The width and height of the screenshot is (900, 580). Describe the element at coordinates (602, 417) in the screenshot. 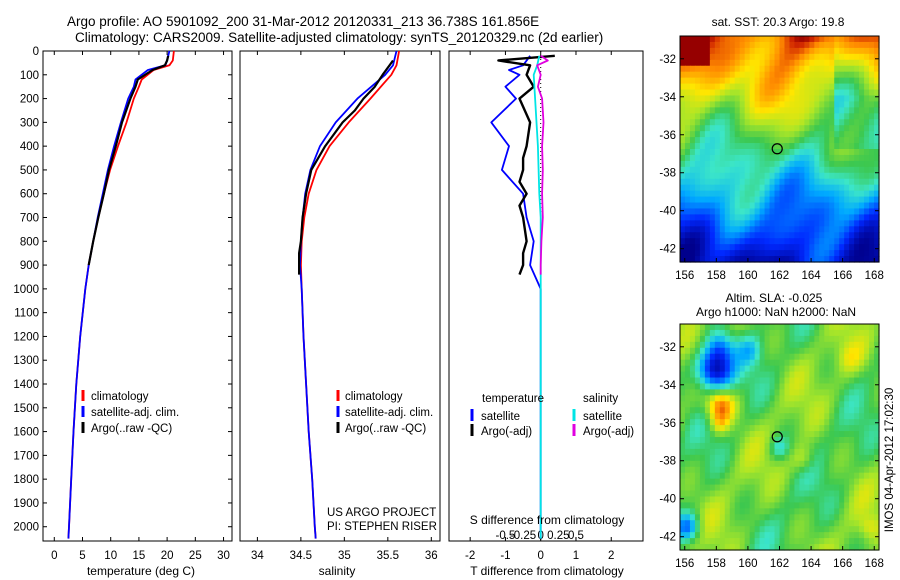

I see `legend-label: satellite` at that location.